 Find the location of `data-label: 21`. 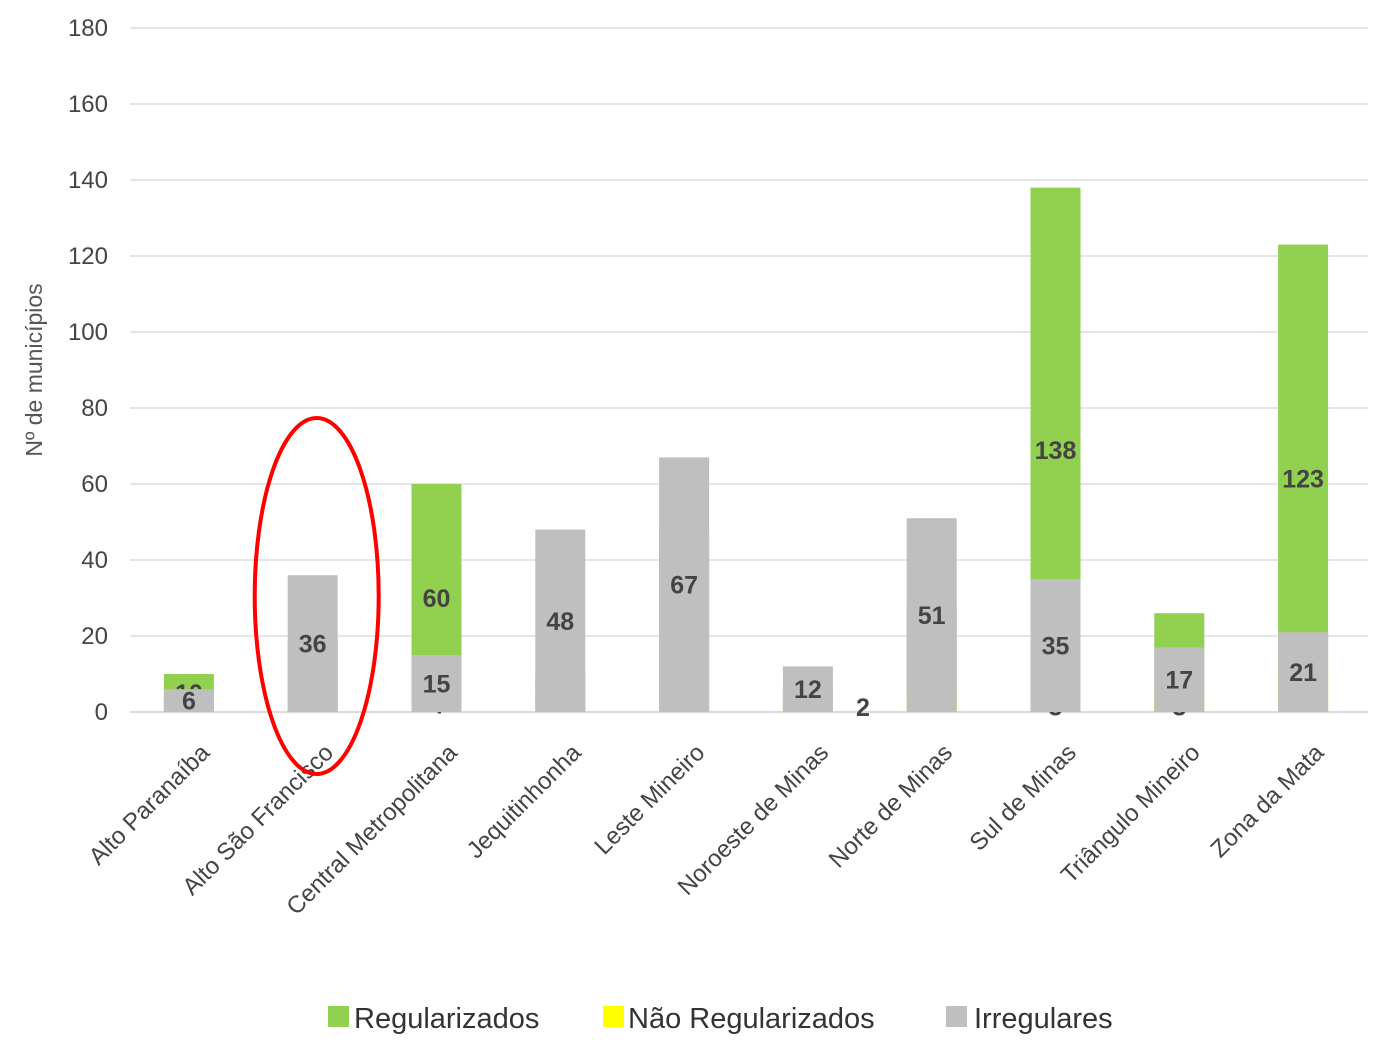

data-label: 21 is located at coordinates (1303, 673).